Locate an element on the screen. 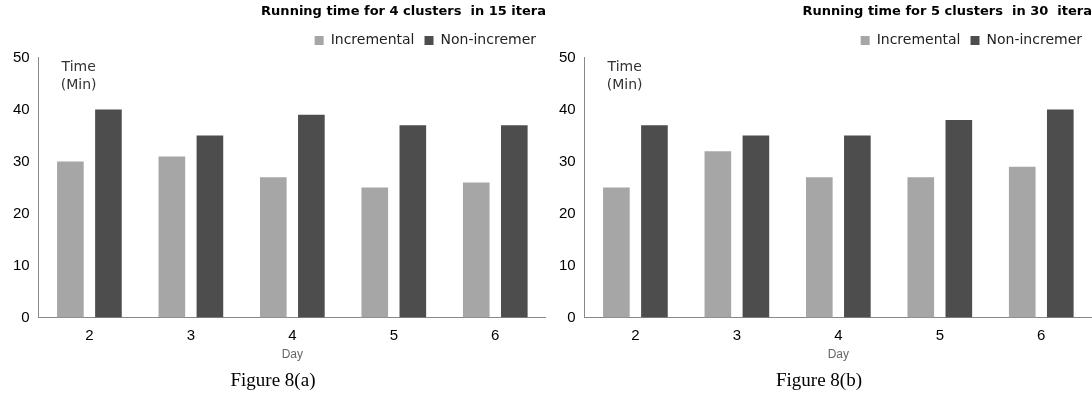  chart-title: Running time for 4 clusters in 15 itera is located at coordinates (403, 11).